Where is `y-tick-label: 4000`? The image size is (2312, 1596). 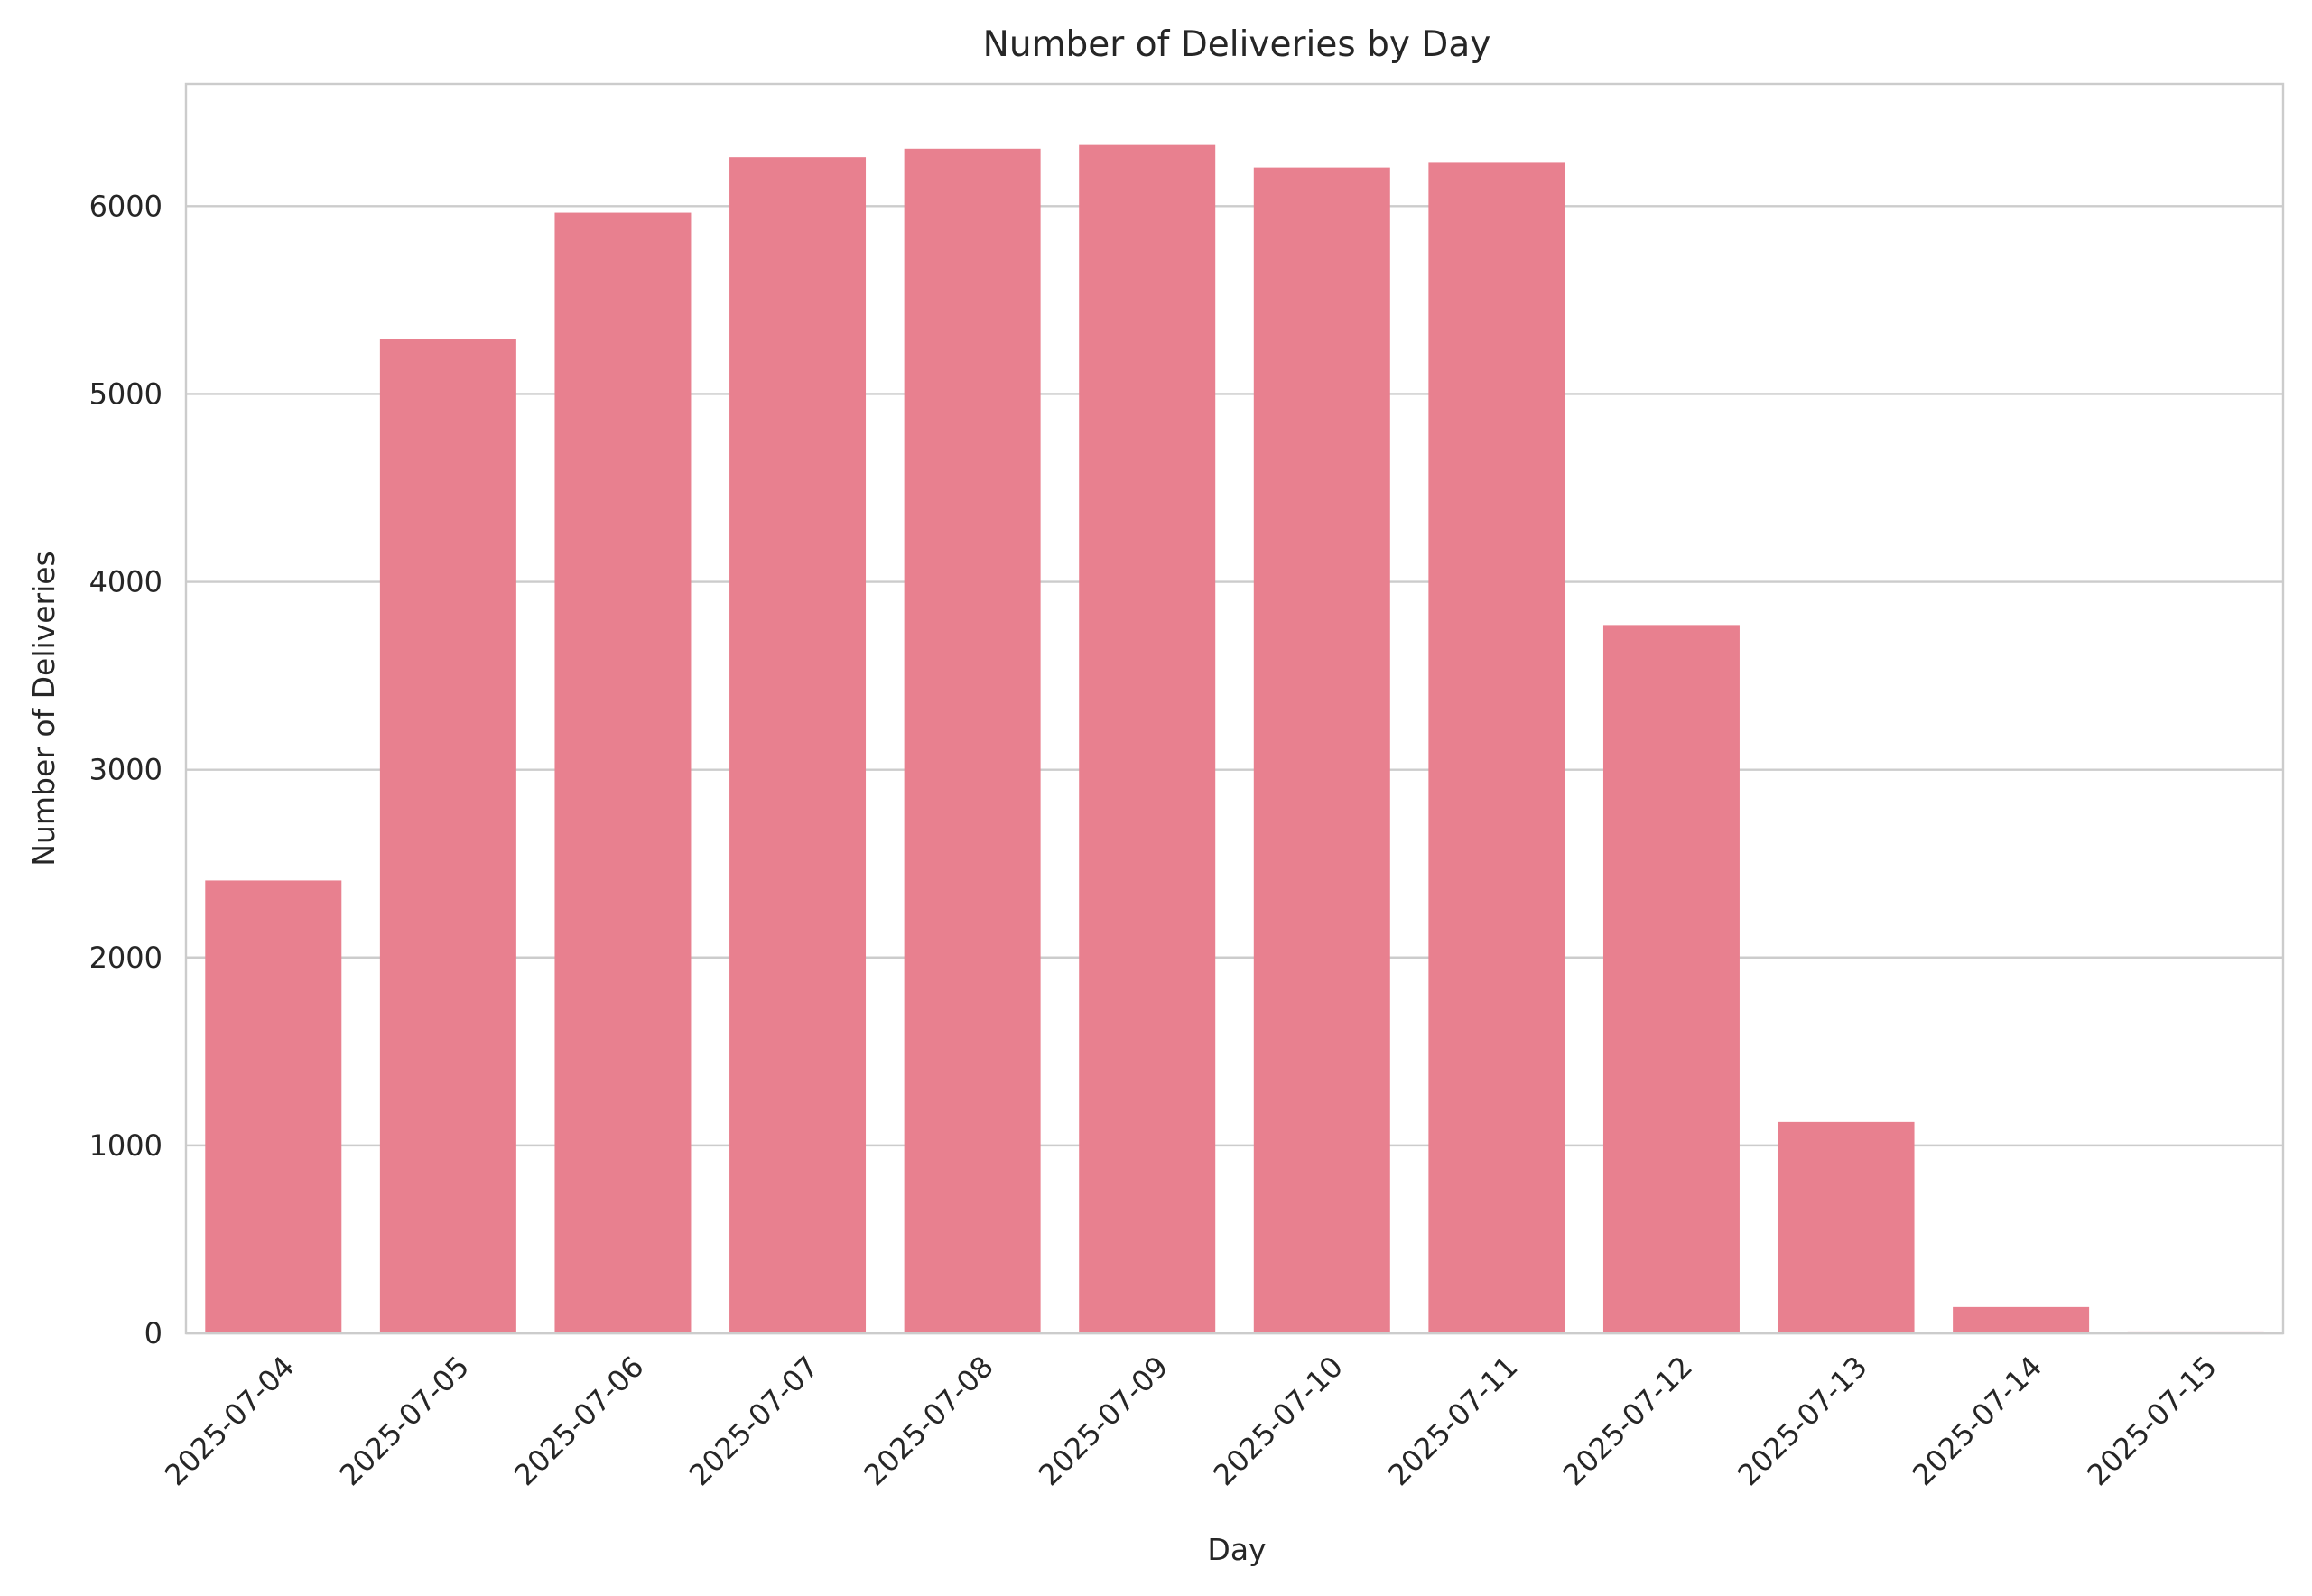 y-tick-label: 4000 is located at coordinates (125, 582).